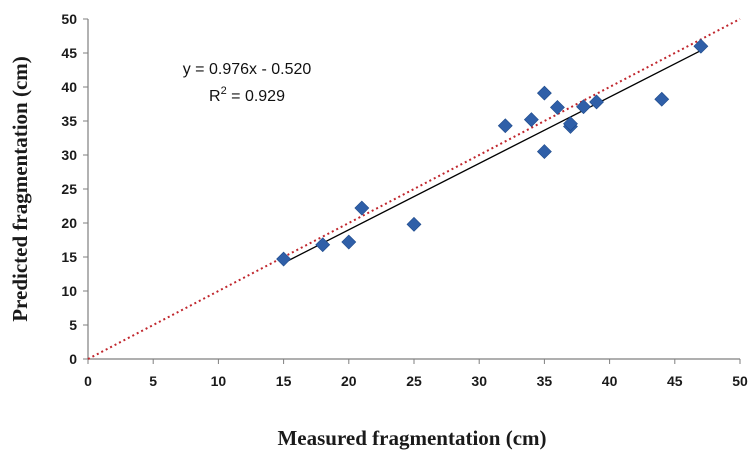  I want to click on y-tick-label: 15, so click(69, 257).